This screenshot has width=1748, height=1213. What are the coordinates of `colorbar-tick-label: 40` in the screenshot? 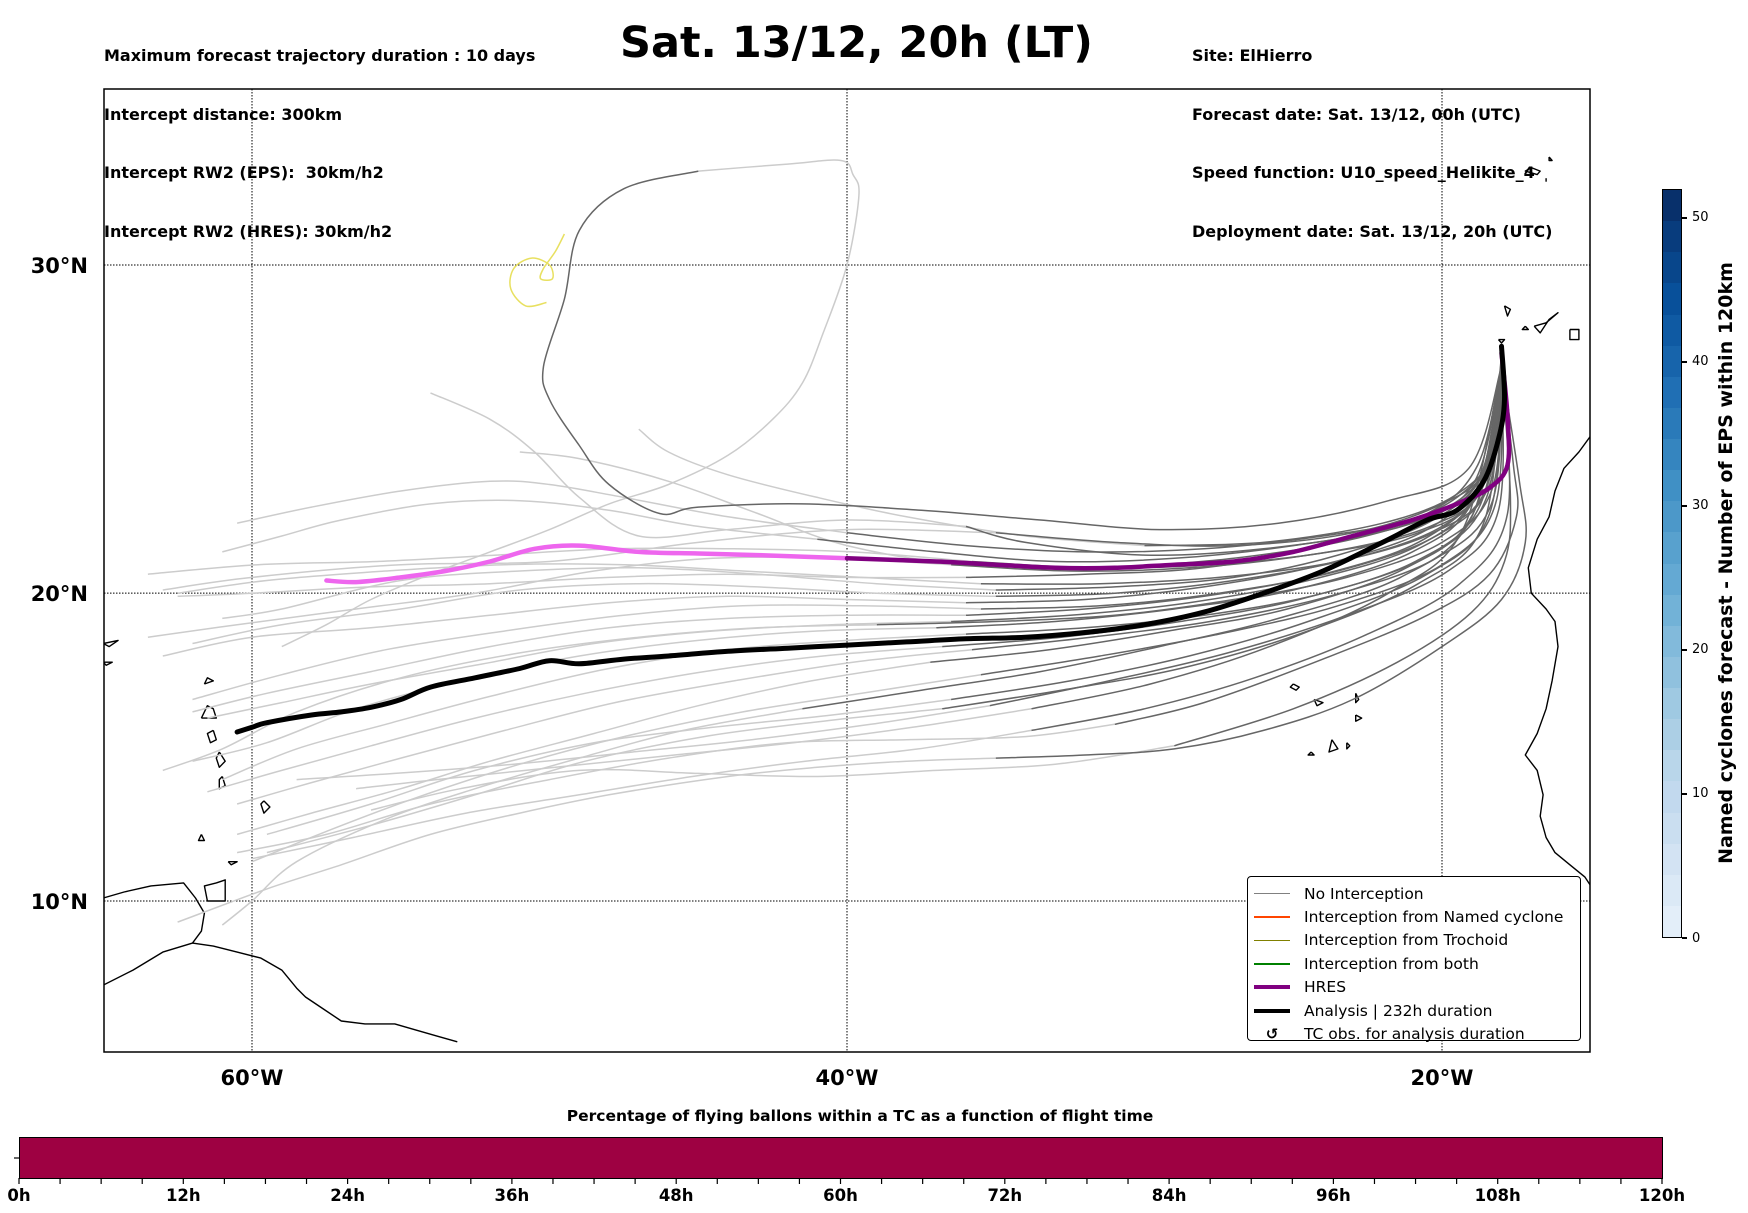 It's located at (1695, 362).